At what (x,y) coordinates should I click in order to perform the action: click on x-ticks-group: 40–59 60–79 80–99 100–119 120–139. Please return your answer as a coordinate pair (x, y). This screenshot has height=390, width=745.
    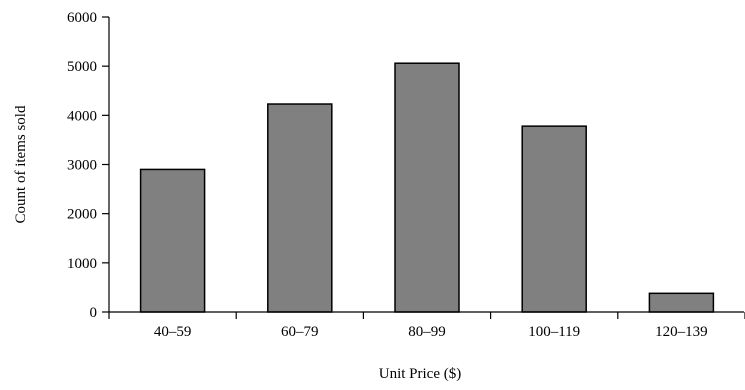
    Looking at the image, I should click on (426, 326).